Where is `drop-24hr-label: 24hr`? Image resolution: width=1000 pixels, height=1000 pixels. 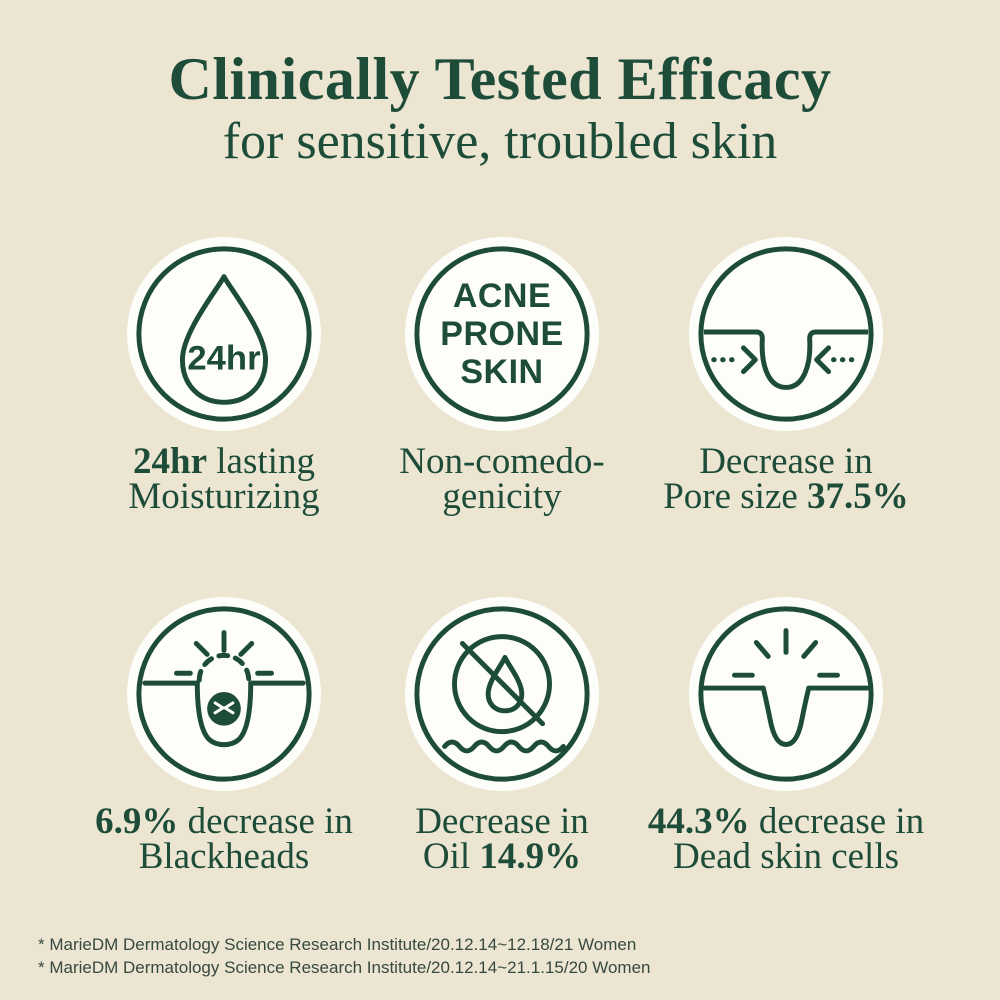 drop-24hr-label: 24hr is located at coordinates (223, 359).